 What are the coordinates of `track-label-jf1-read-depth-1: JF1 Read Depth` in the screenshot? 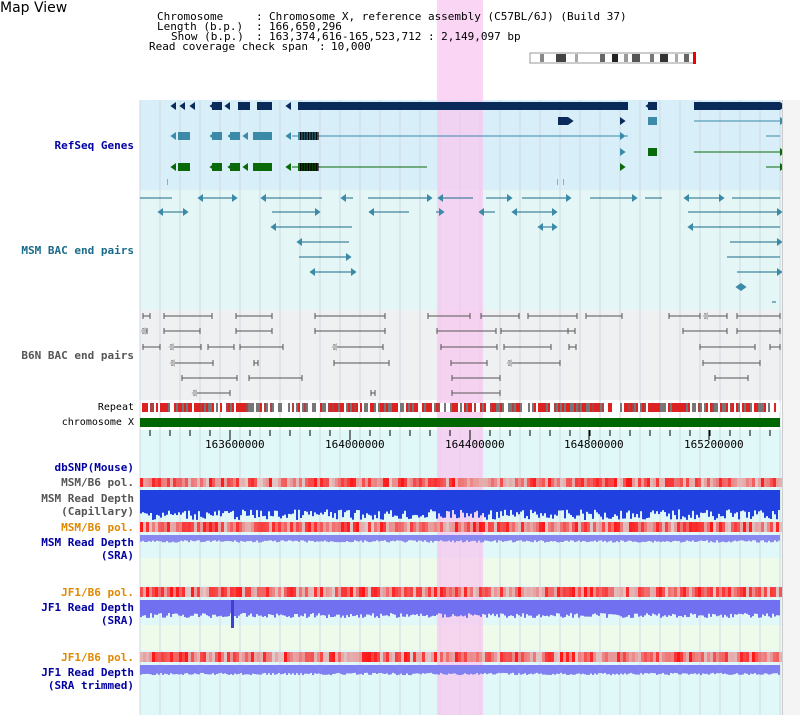 It's located at (87, 607).